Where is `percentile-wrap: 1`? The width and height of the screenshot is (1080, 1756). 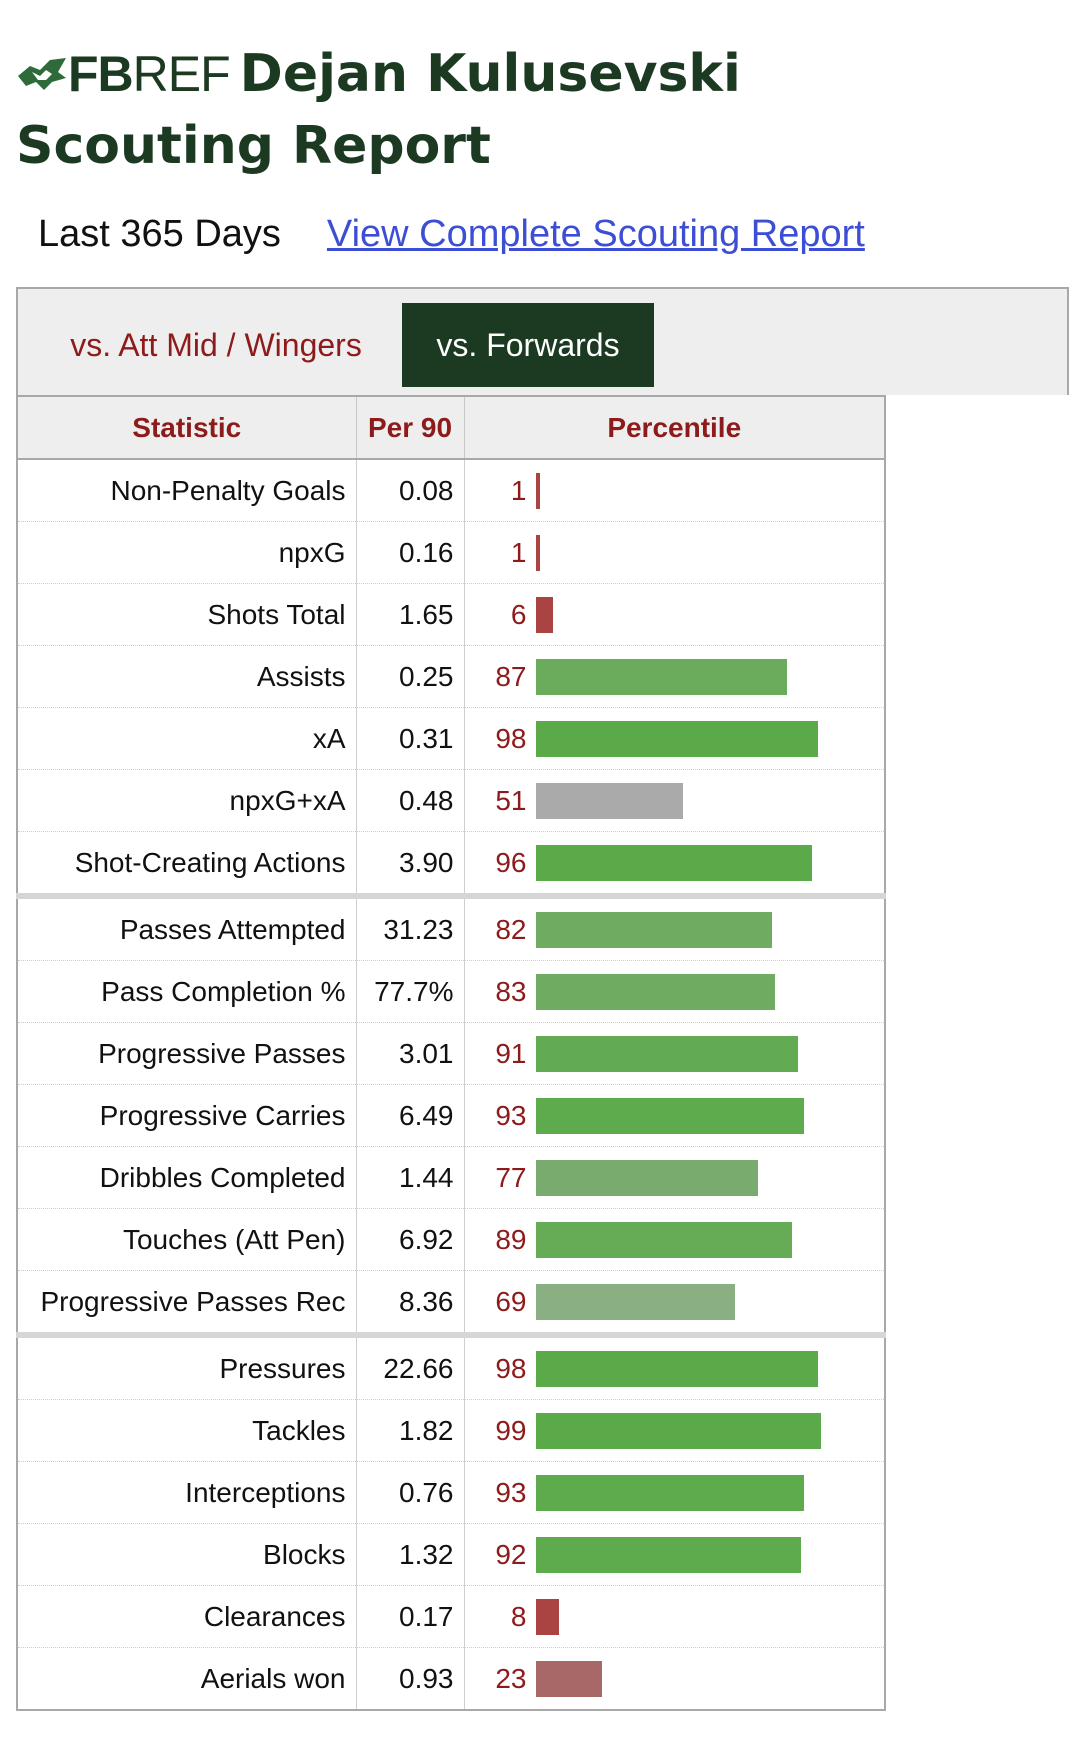
percentile-wrap: 1 is located at coordinates (675, 552).